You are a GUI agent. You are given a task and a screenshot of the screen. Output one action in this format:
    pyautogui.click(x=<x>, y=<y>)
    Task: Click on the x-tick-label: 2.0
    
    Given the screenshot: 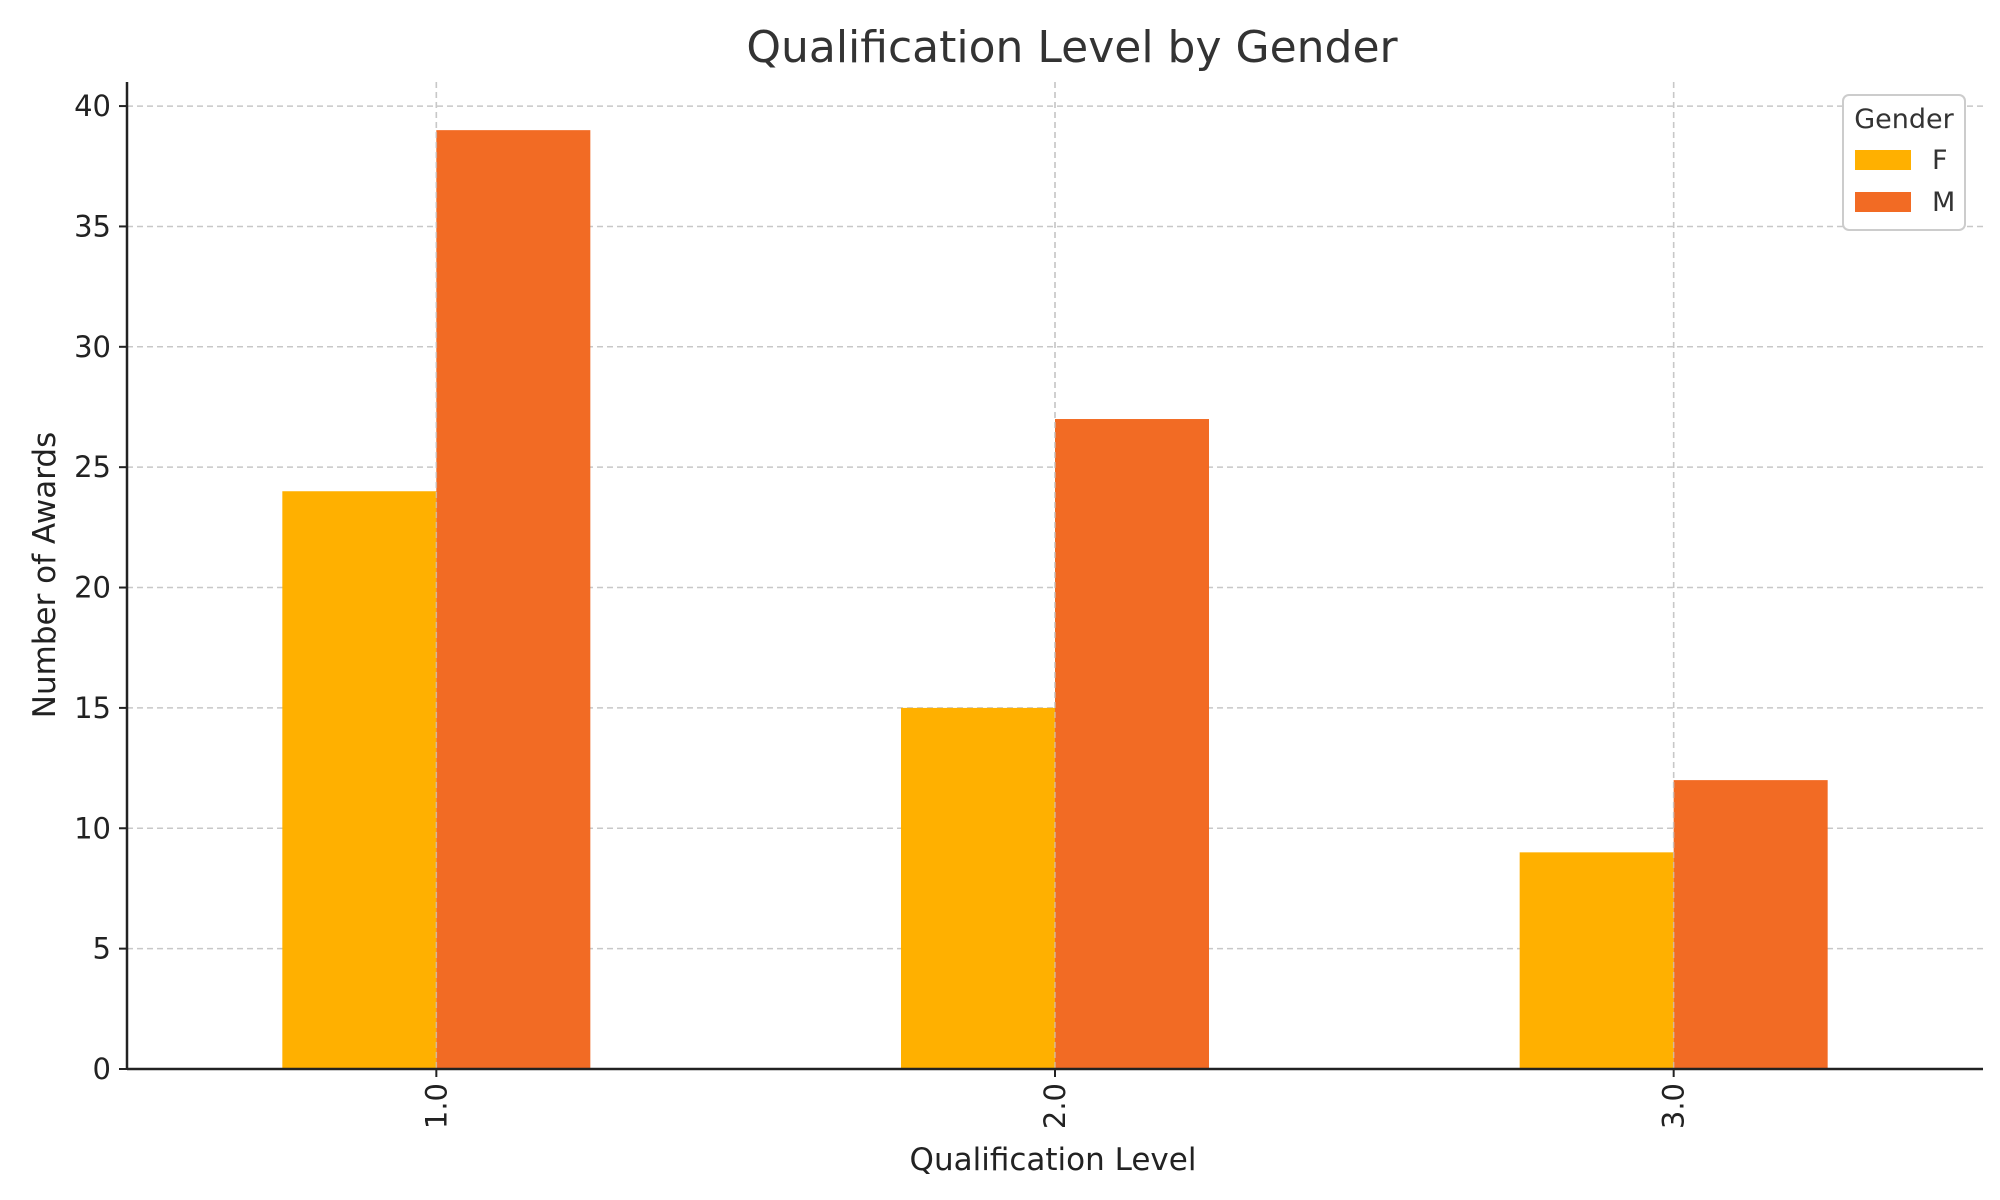 What is the action you would take?
    pyautogui.click(x=1055, y=1106)
    